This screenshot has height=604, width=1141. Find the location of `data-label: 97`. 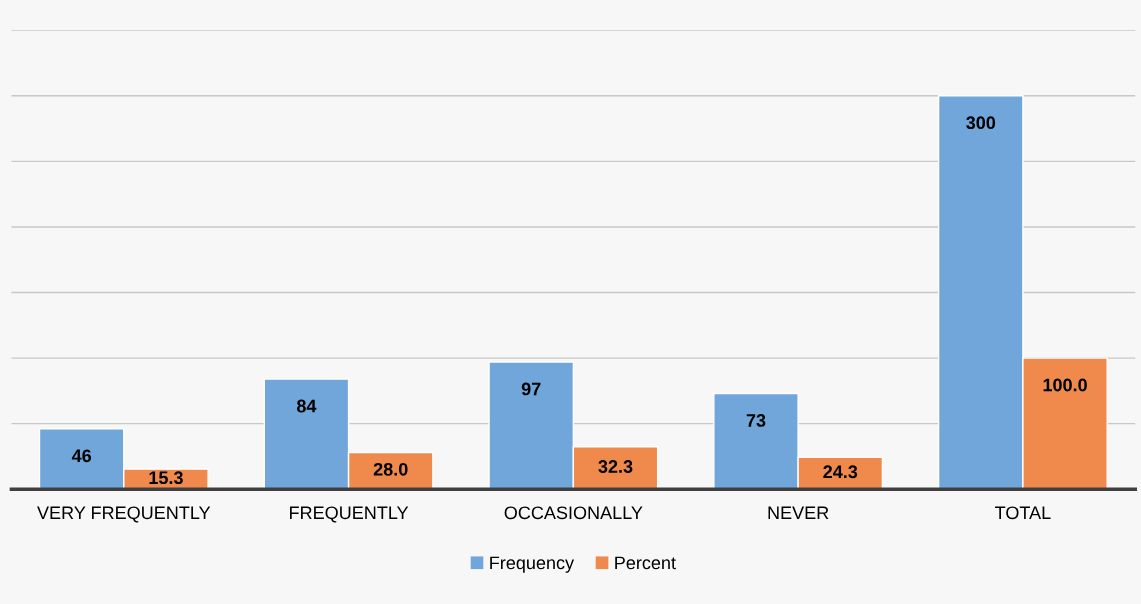

data-label: 97 is located at coordinates (531, 389).